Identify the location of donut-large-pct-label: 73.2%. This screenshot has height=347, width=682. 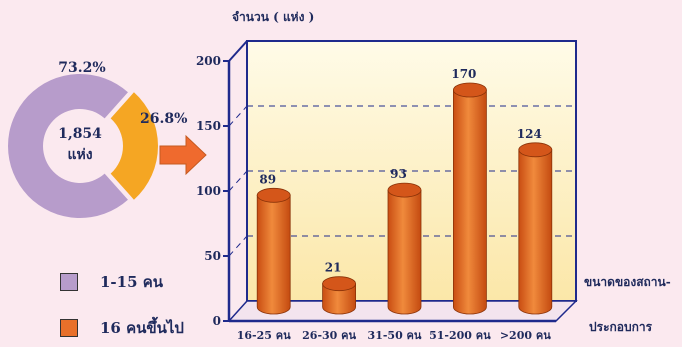
(81, 68).